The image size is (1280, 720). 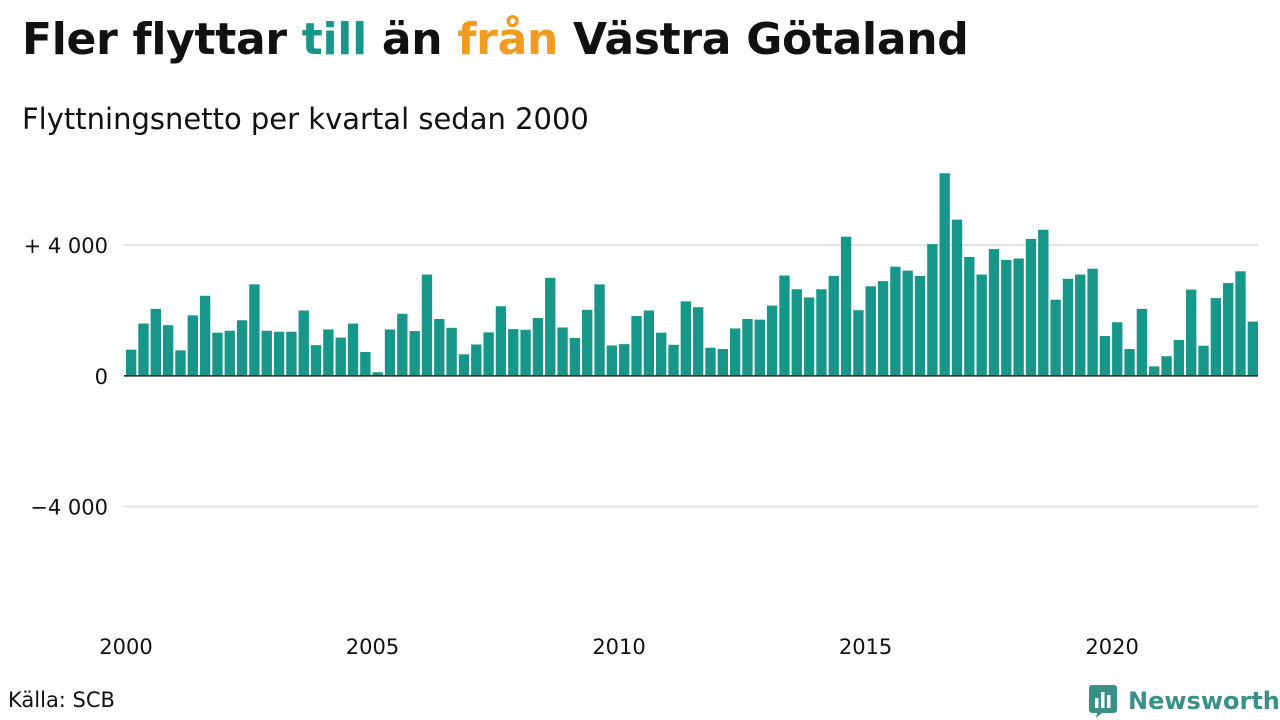 I want to click on title-till: till, so click(x=334, y=39).